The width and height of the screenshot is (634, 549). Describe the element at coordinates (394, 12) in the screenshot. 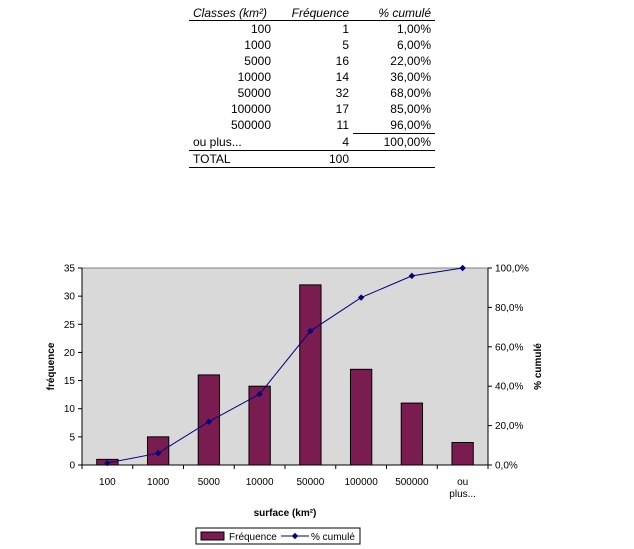

I see `header-cumule: % cumulé` at that location.